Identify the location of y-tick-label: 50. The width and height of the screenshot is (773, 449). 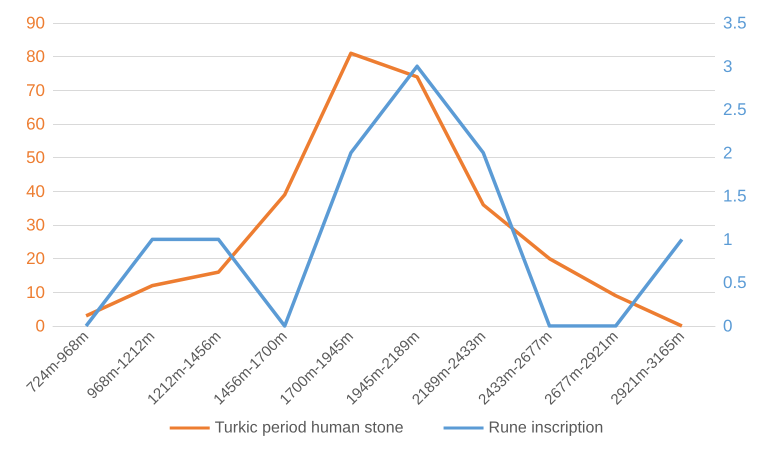
(35, 158).